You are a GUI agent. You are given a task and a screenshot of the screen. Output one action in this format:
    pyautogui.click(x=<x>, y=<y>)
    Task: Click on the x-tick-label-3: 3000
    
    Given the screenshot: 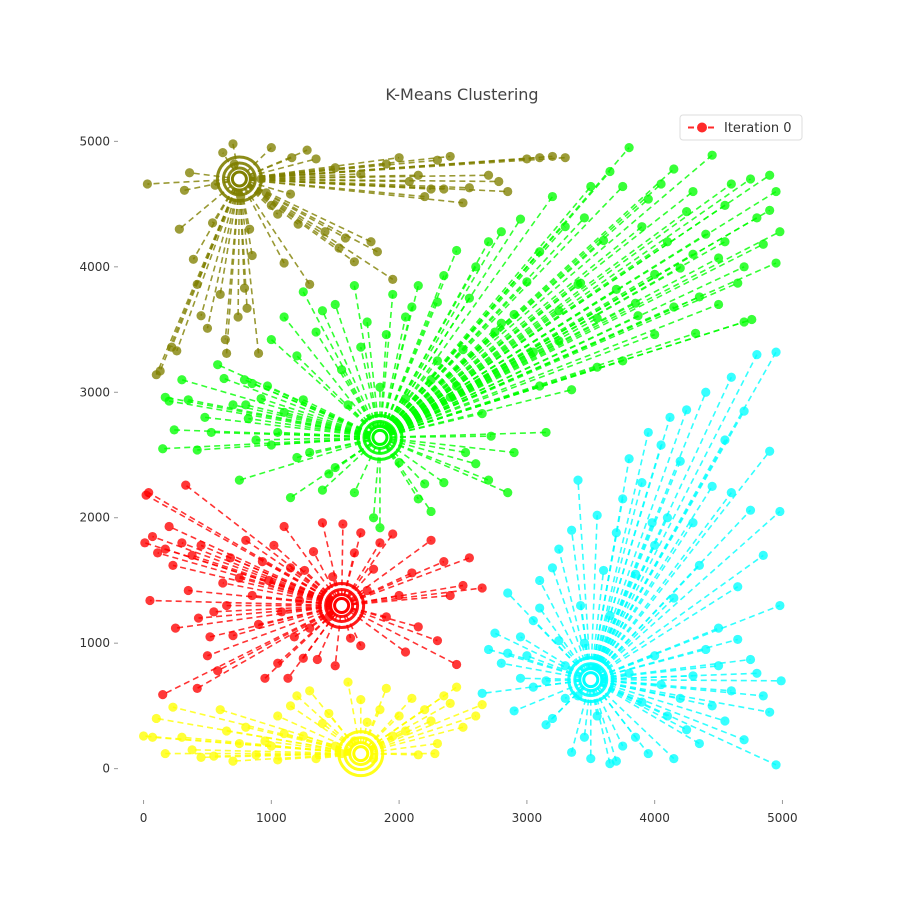 What is the action you would take?
    pyautogui.click(x=527, y=818)
    